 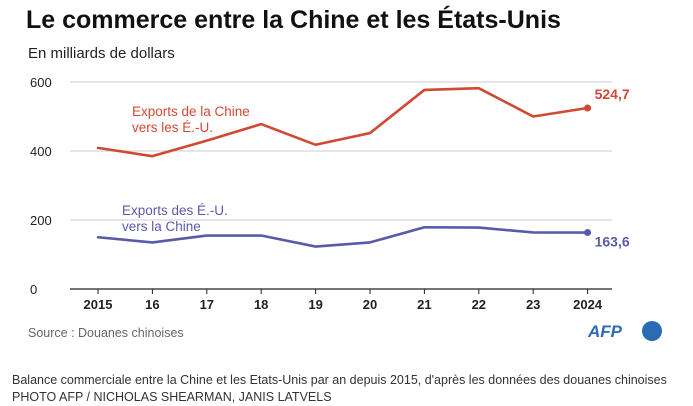 What do you see at coordinates (424, 304) in the screenshot?
I see `x-tick-label: 21` at bounding box center [424, 304].